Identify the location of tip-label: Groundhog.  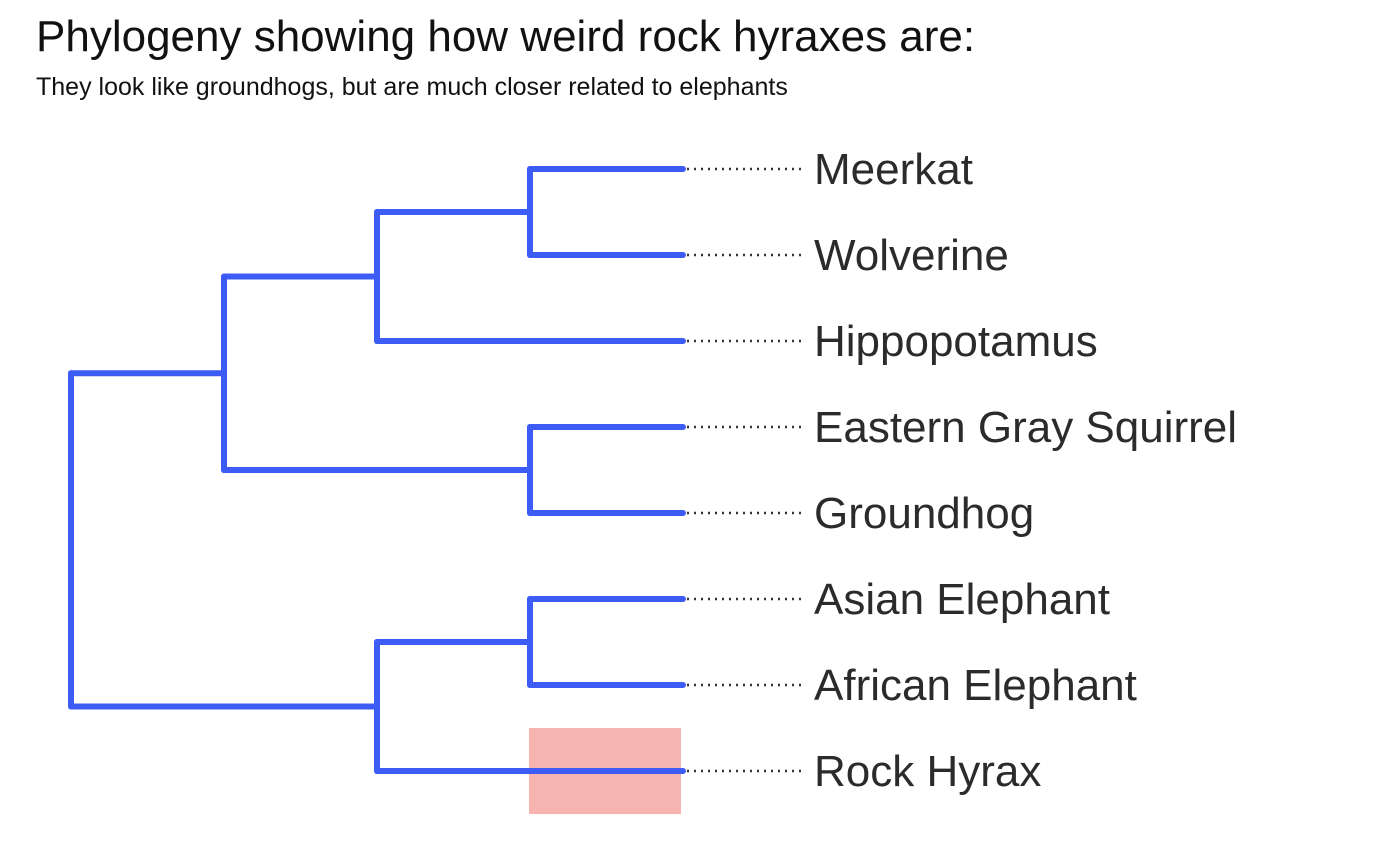
(924, 513).